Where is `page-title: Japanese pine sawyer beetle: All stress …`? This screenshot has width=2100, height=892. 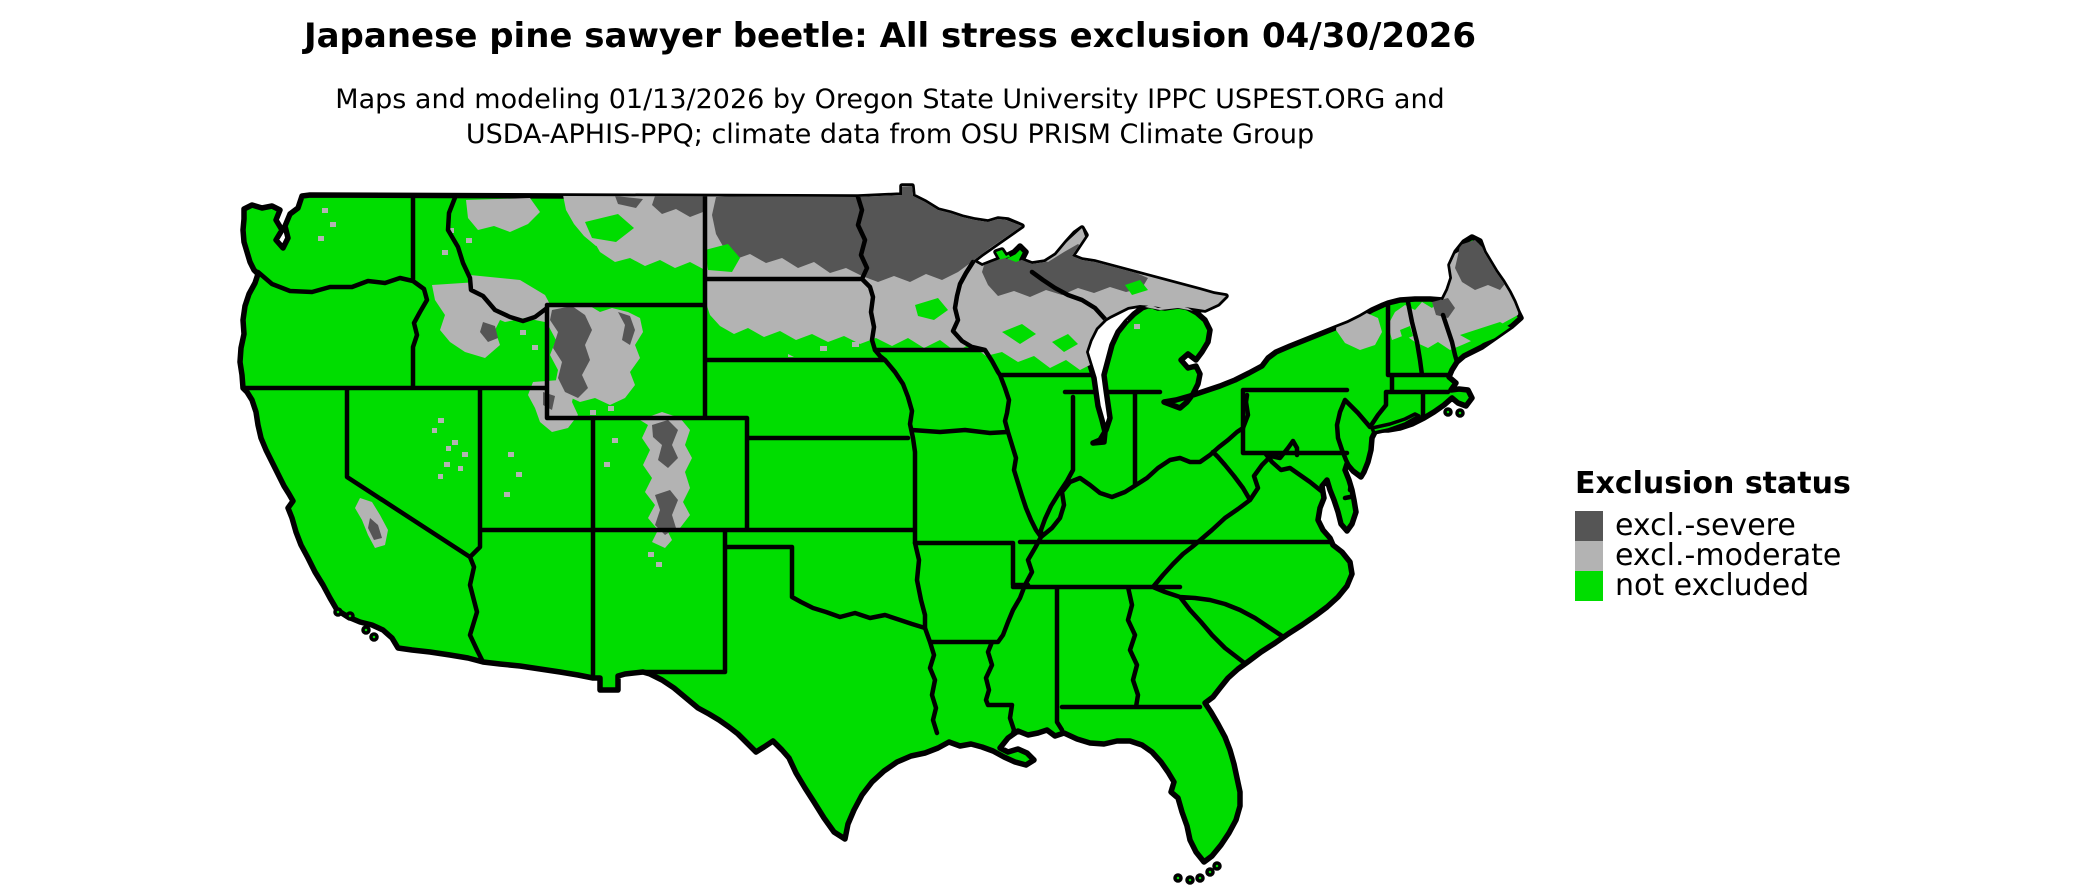 page-title: Japanese pine sawyer beetle: All stress … is located at coordinates (890, 36).